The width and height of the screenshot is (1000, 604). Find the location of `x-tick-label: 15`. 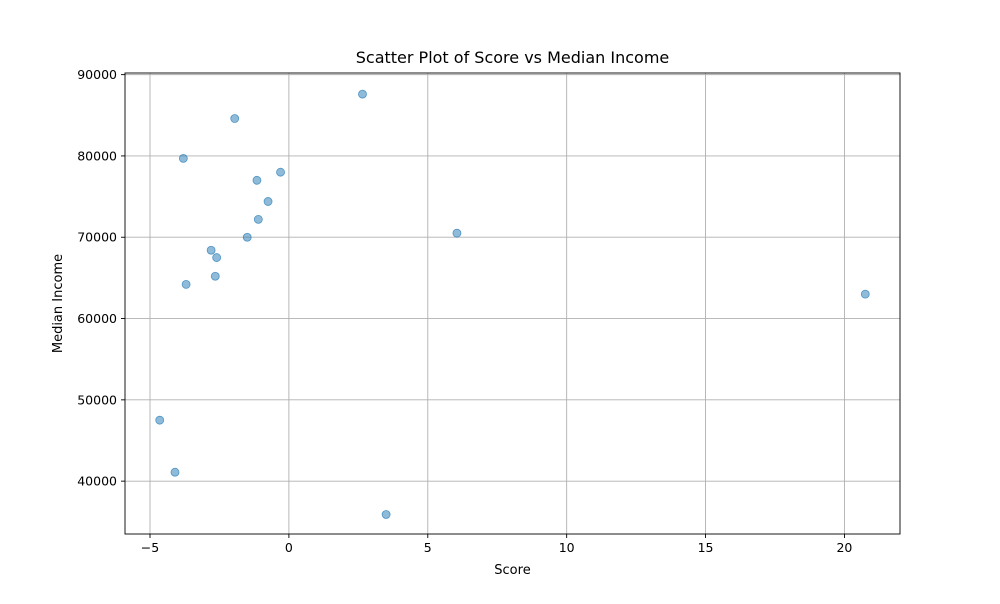

x-tick-label: 15 is located at coordinates (706, 547).